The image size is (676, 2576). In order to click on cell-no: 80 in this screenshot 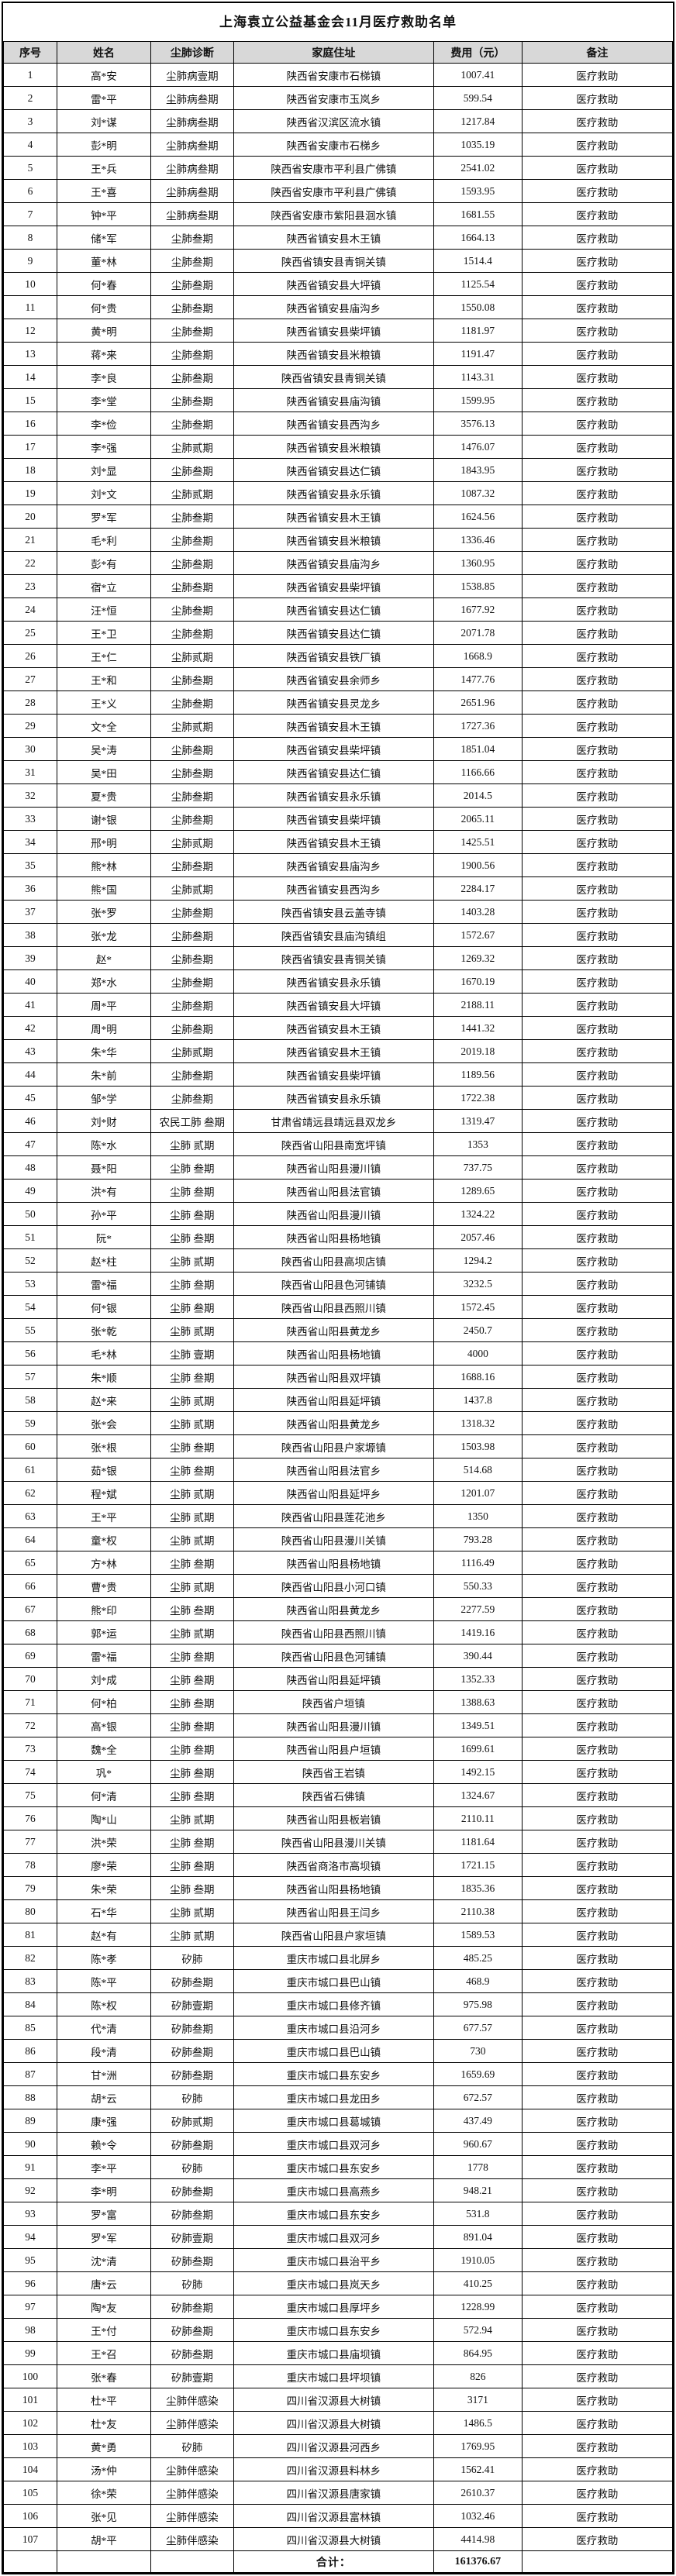, I will do `click(30, 1911)`.